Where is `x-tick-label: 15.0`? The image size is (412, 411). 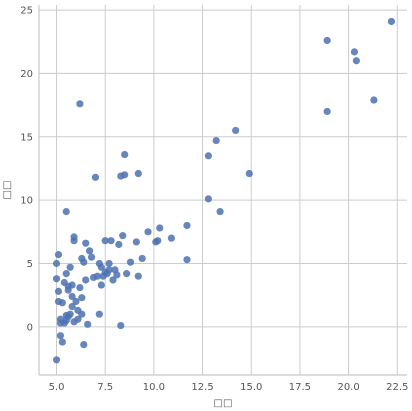
x-tick-label: 15.0 is located at coordinates (251, 387).